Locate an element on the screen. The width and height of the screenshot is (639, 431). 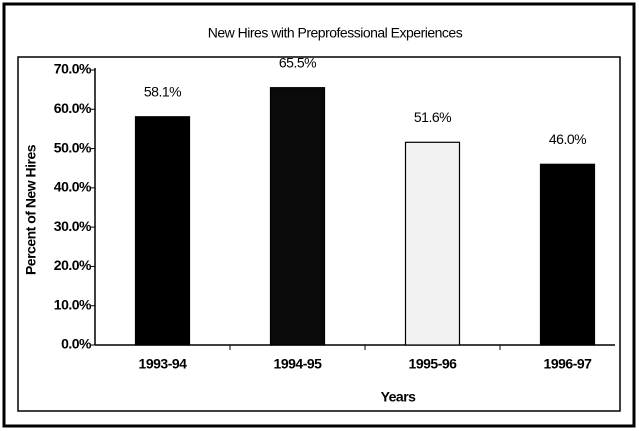
y-tick-label: 30.0% is located at coordinates (73, 226).